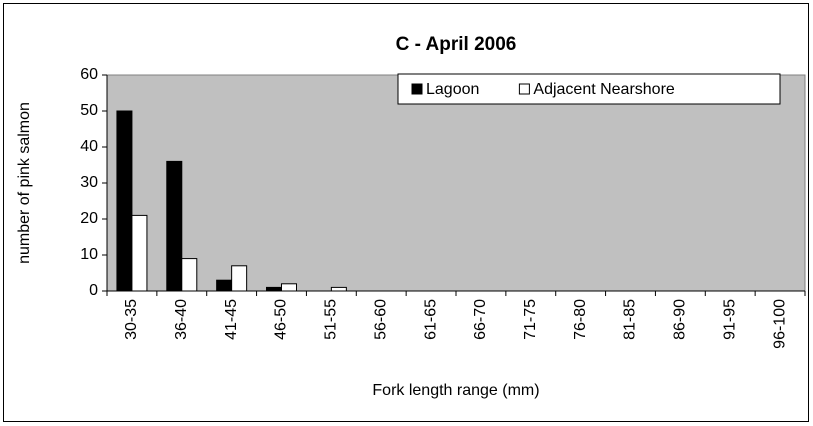 This screenshot has width=813, height=426. What do you see at coordinates (231, 319) in the screenshot?
I see `x-tick-label: 41-45` at bounding box center [231, 319].